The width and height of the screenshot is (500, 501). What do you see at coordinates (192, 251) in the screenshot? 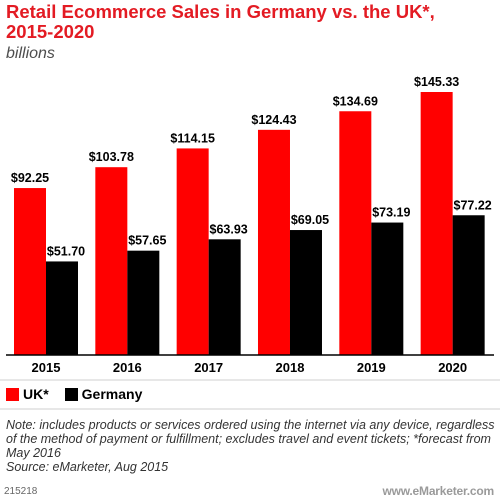
I see `bar-uk-2017` at bounding box center [192, 251].